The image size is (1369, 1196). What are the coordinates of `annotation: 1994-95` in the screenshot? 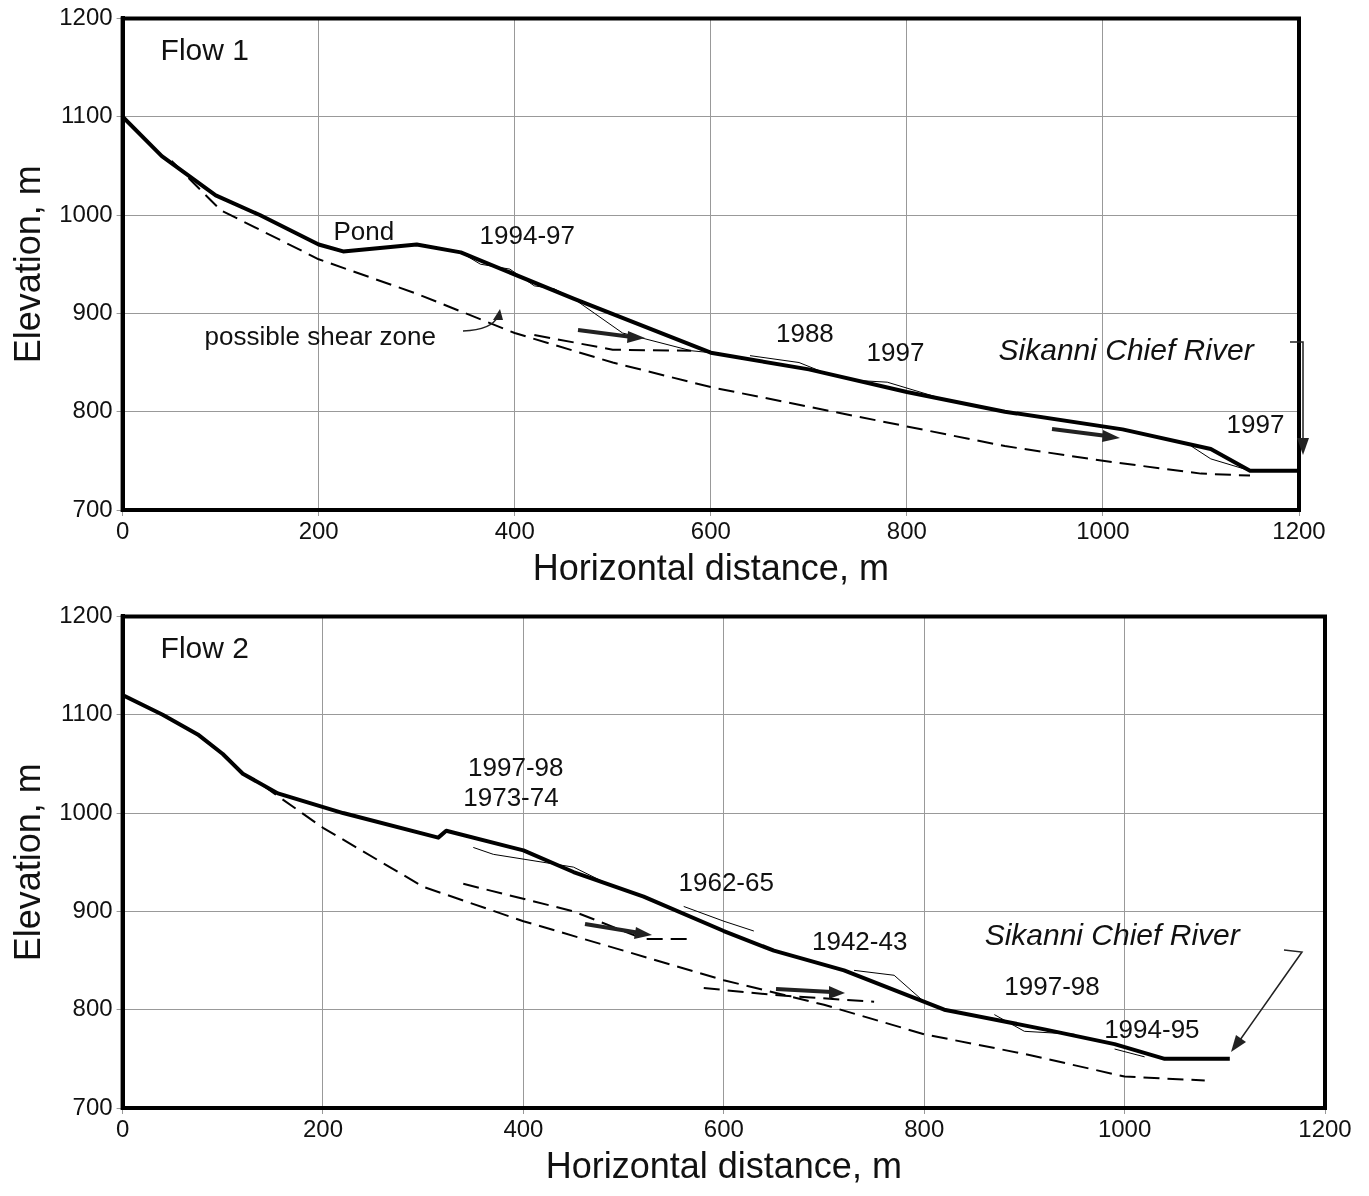 It's located at (1152, 1029).